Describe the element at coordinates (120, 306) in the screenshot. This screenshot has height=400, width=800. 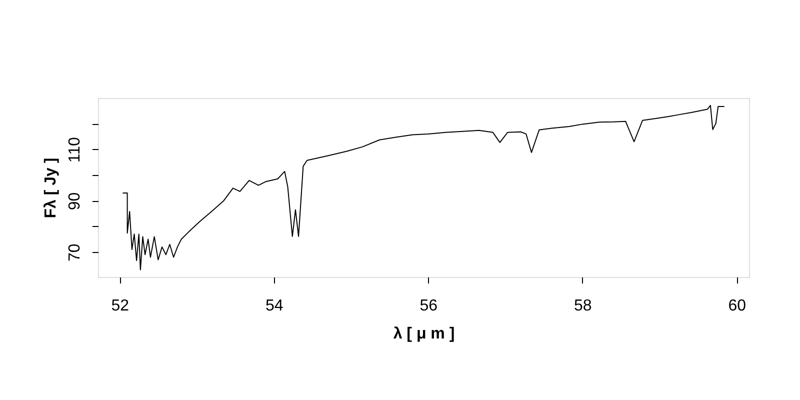
I see `x-tick-label: 52` at that location.